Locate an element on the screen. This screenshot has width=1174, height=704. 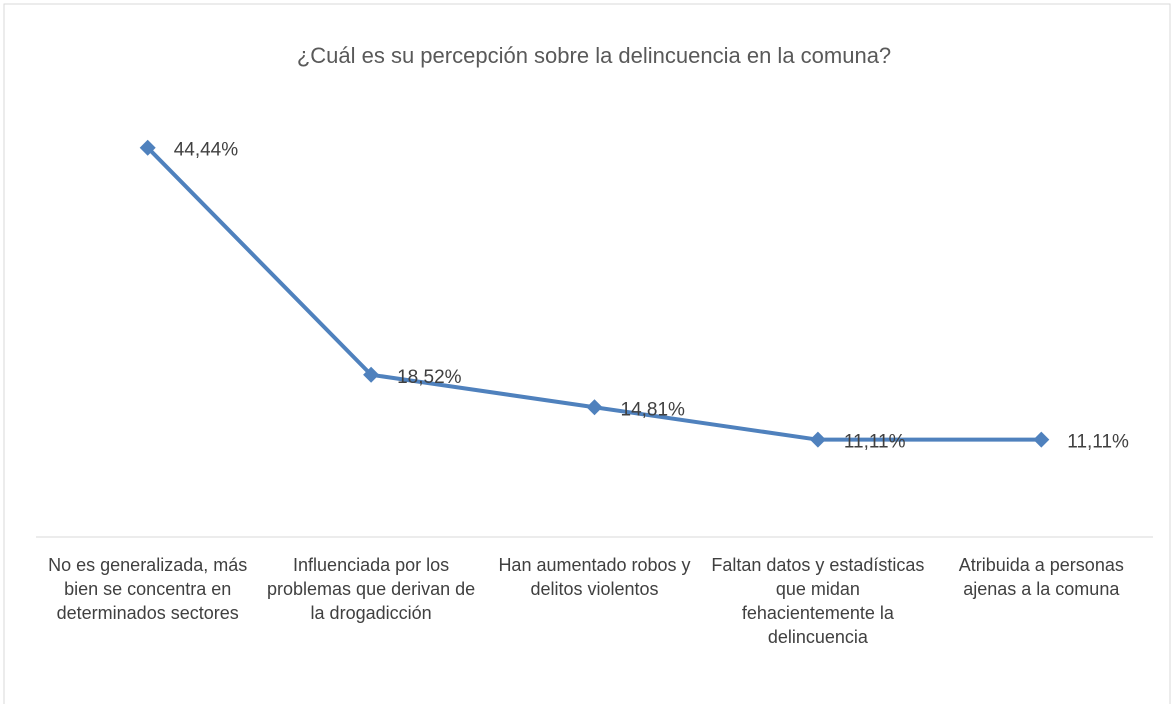
data-label: 18,52% is located at coordinates (429, 377).